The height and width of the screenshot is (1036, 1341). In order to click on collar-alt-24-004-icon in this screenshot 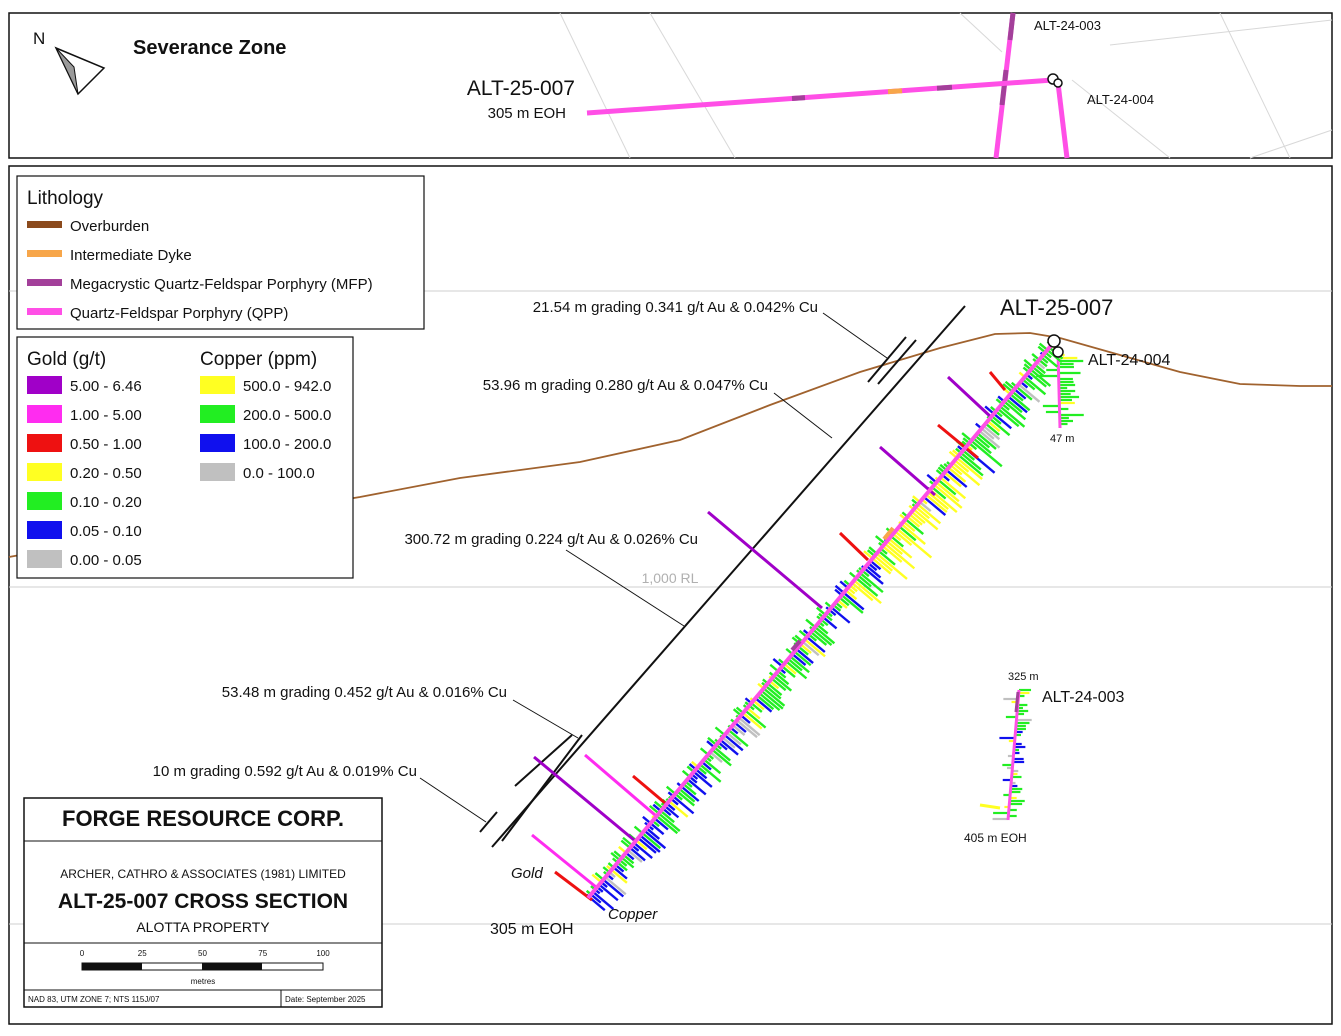, I will do `click(1058, 352)`.